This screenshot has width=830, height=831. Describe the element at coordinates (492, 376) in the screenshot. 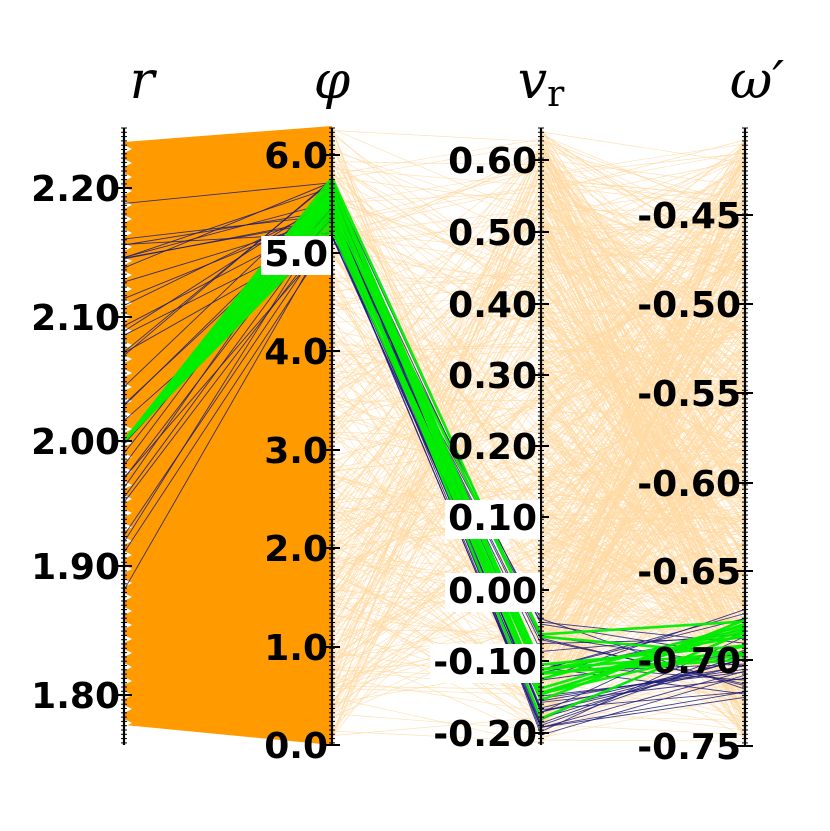

I see `tick-label-vr: 0.30` at that location.